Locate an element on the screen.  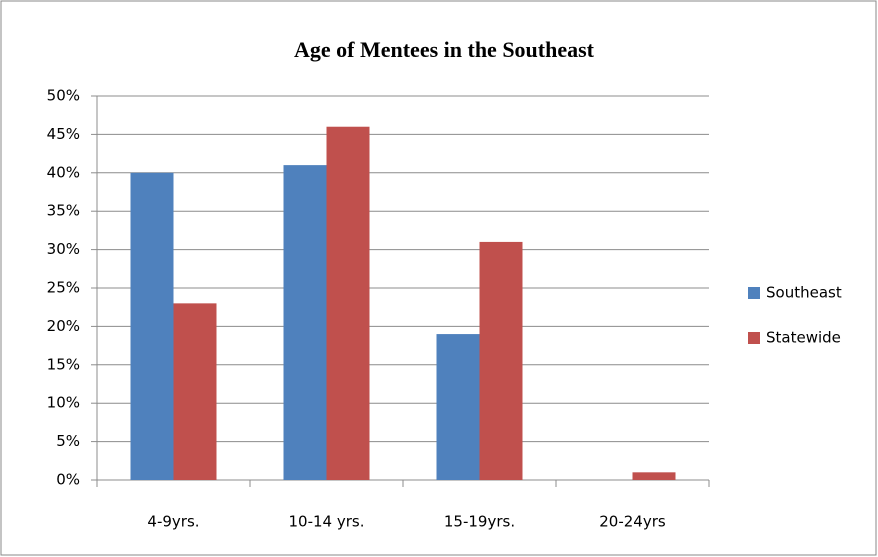
x-tick-label: 10-14 yrs. is located at coordinates (327, 522).